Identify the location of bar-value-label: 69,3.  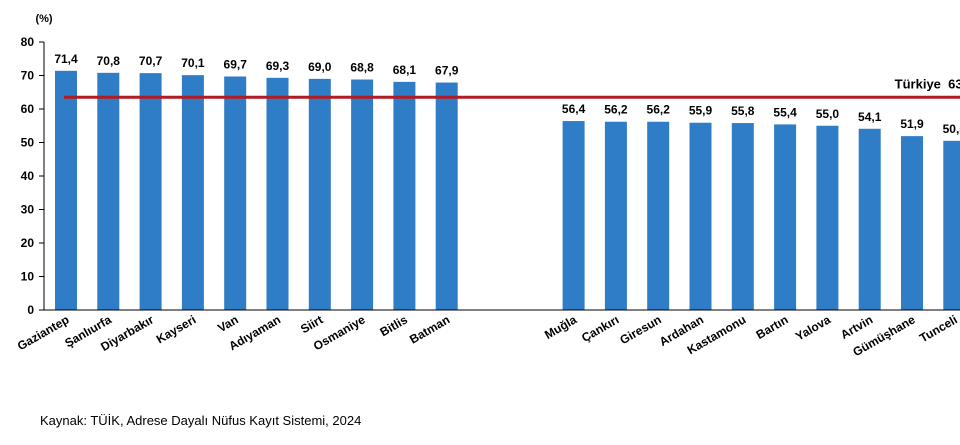
(278, 66).